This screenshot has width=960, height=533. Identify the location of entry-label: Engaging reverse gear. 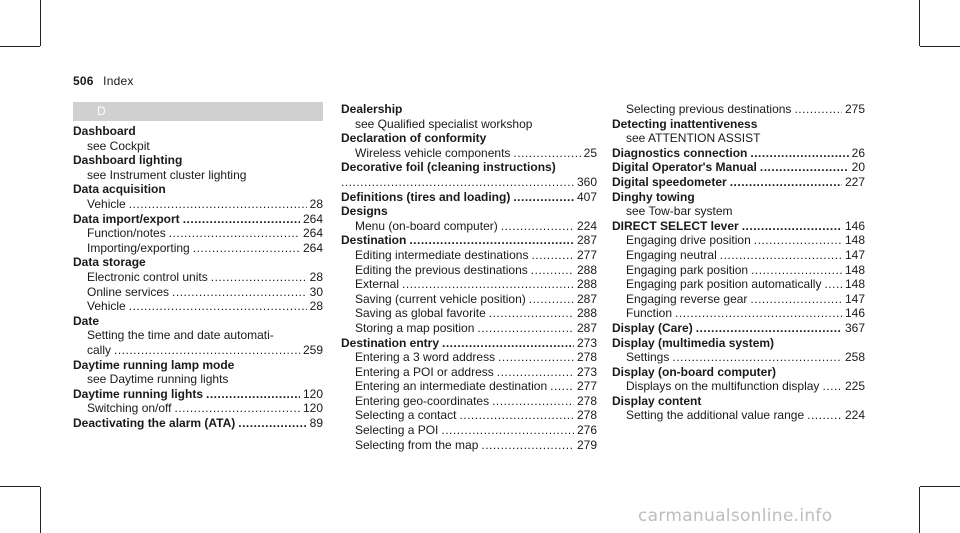
(687, 298).